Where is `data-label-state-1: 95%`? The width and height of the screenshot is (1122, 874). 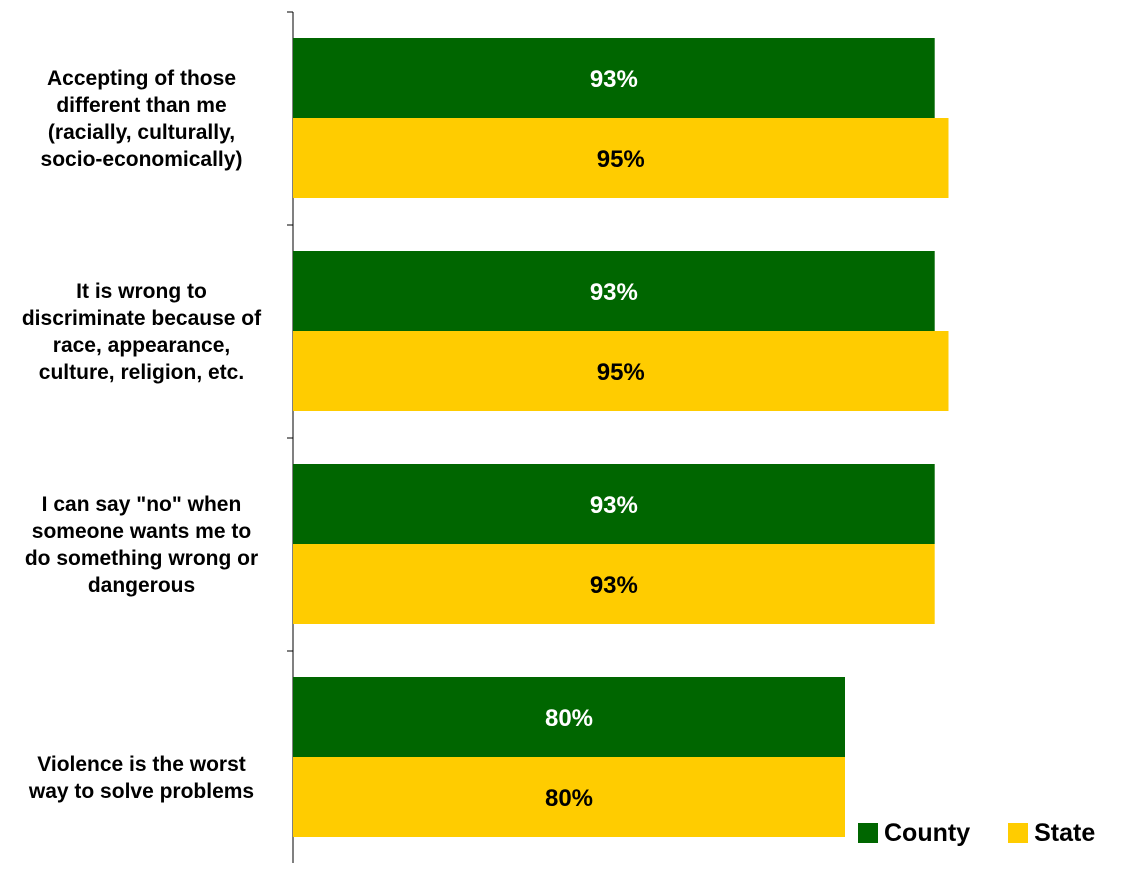 data-label-state-1: 95% is located at coordinates (621, 159).